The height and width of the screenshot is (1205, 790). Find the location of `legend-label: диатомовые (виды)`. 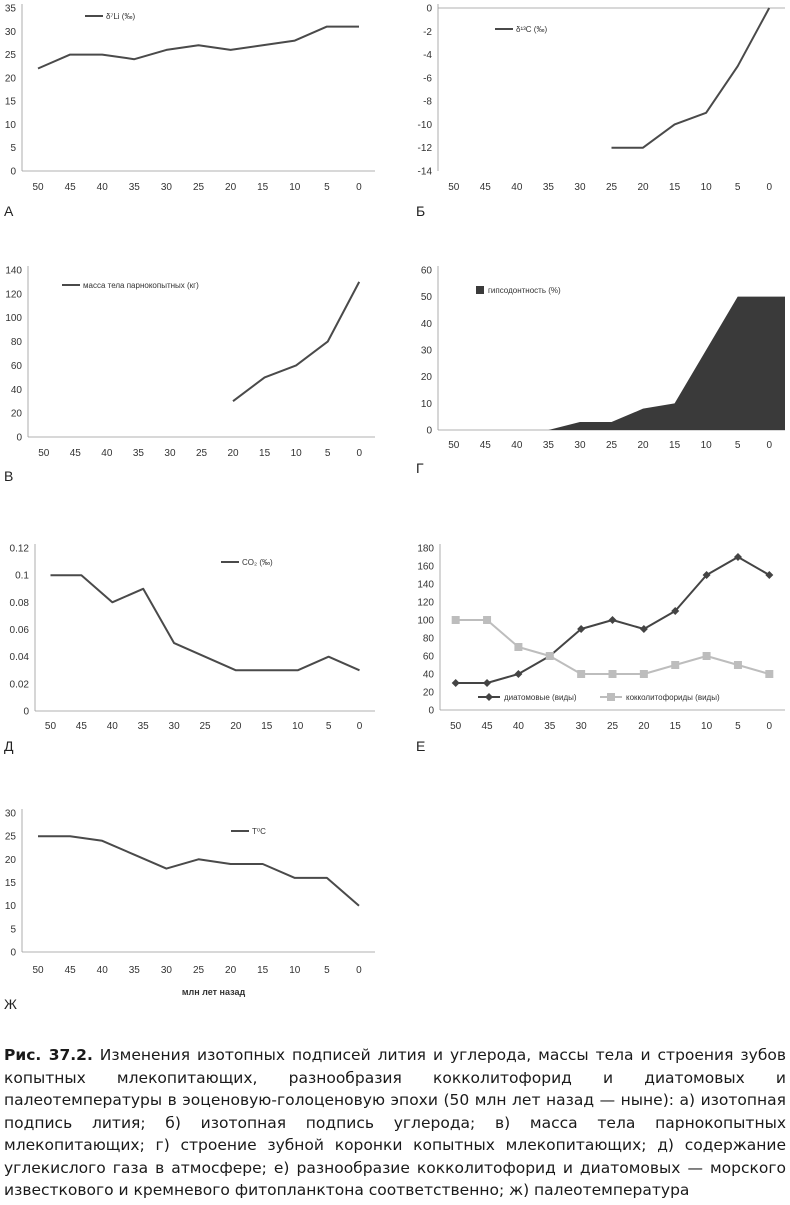

legend-label: диатомовые (виды) is located at coordinates (540, 697).